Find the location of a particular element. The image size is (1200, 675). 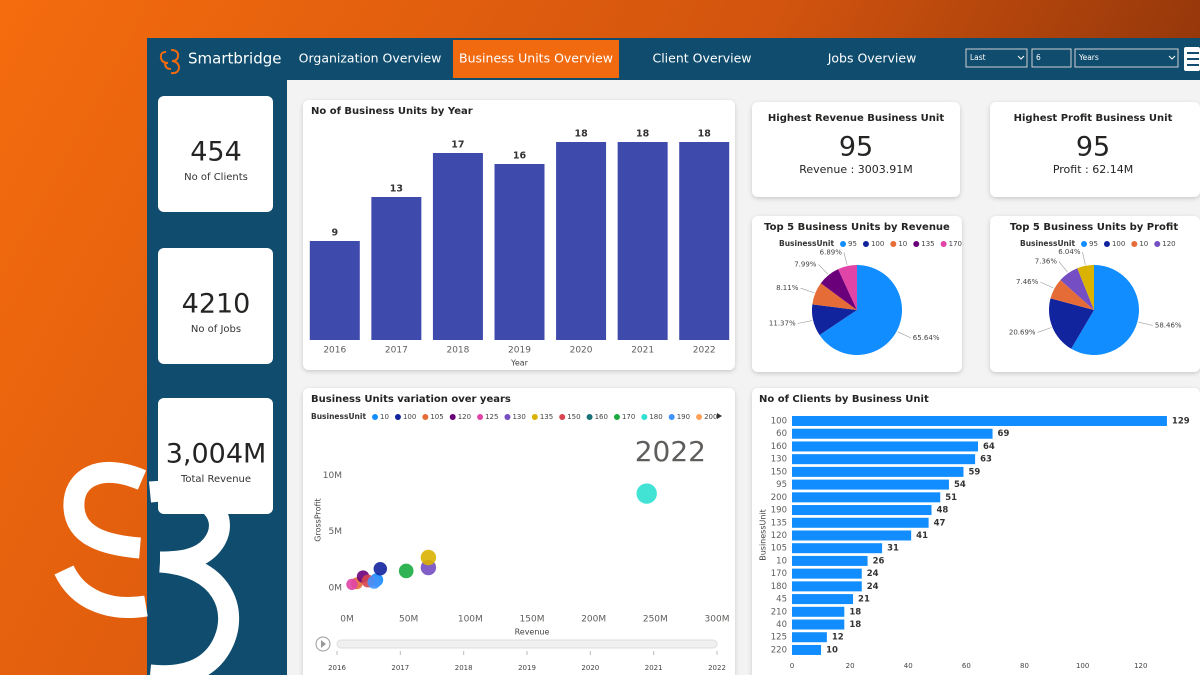

x-tick-label: 20 is located at coordinates (850, 666).